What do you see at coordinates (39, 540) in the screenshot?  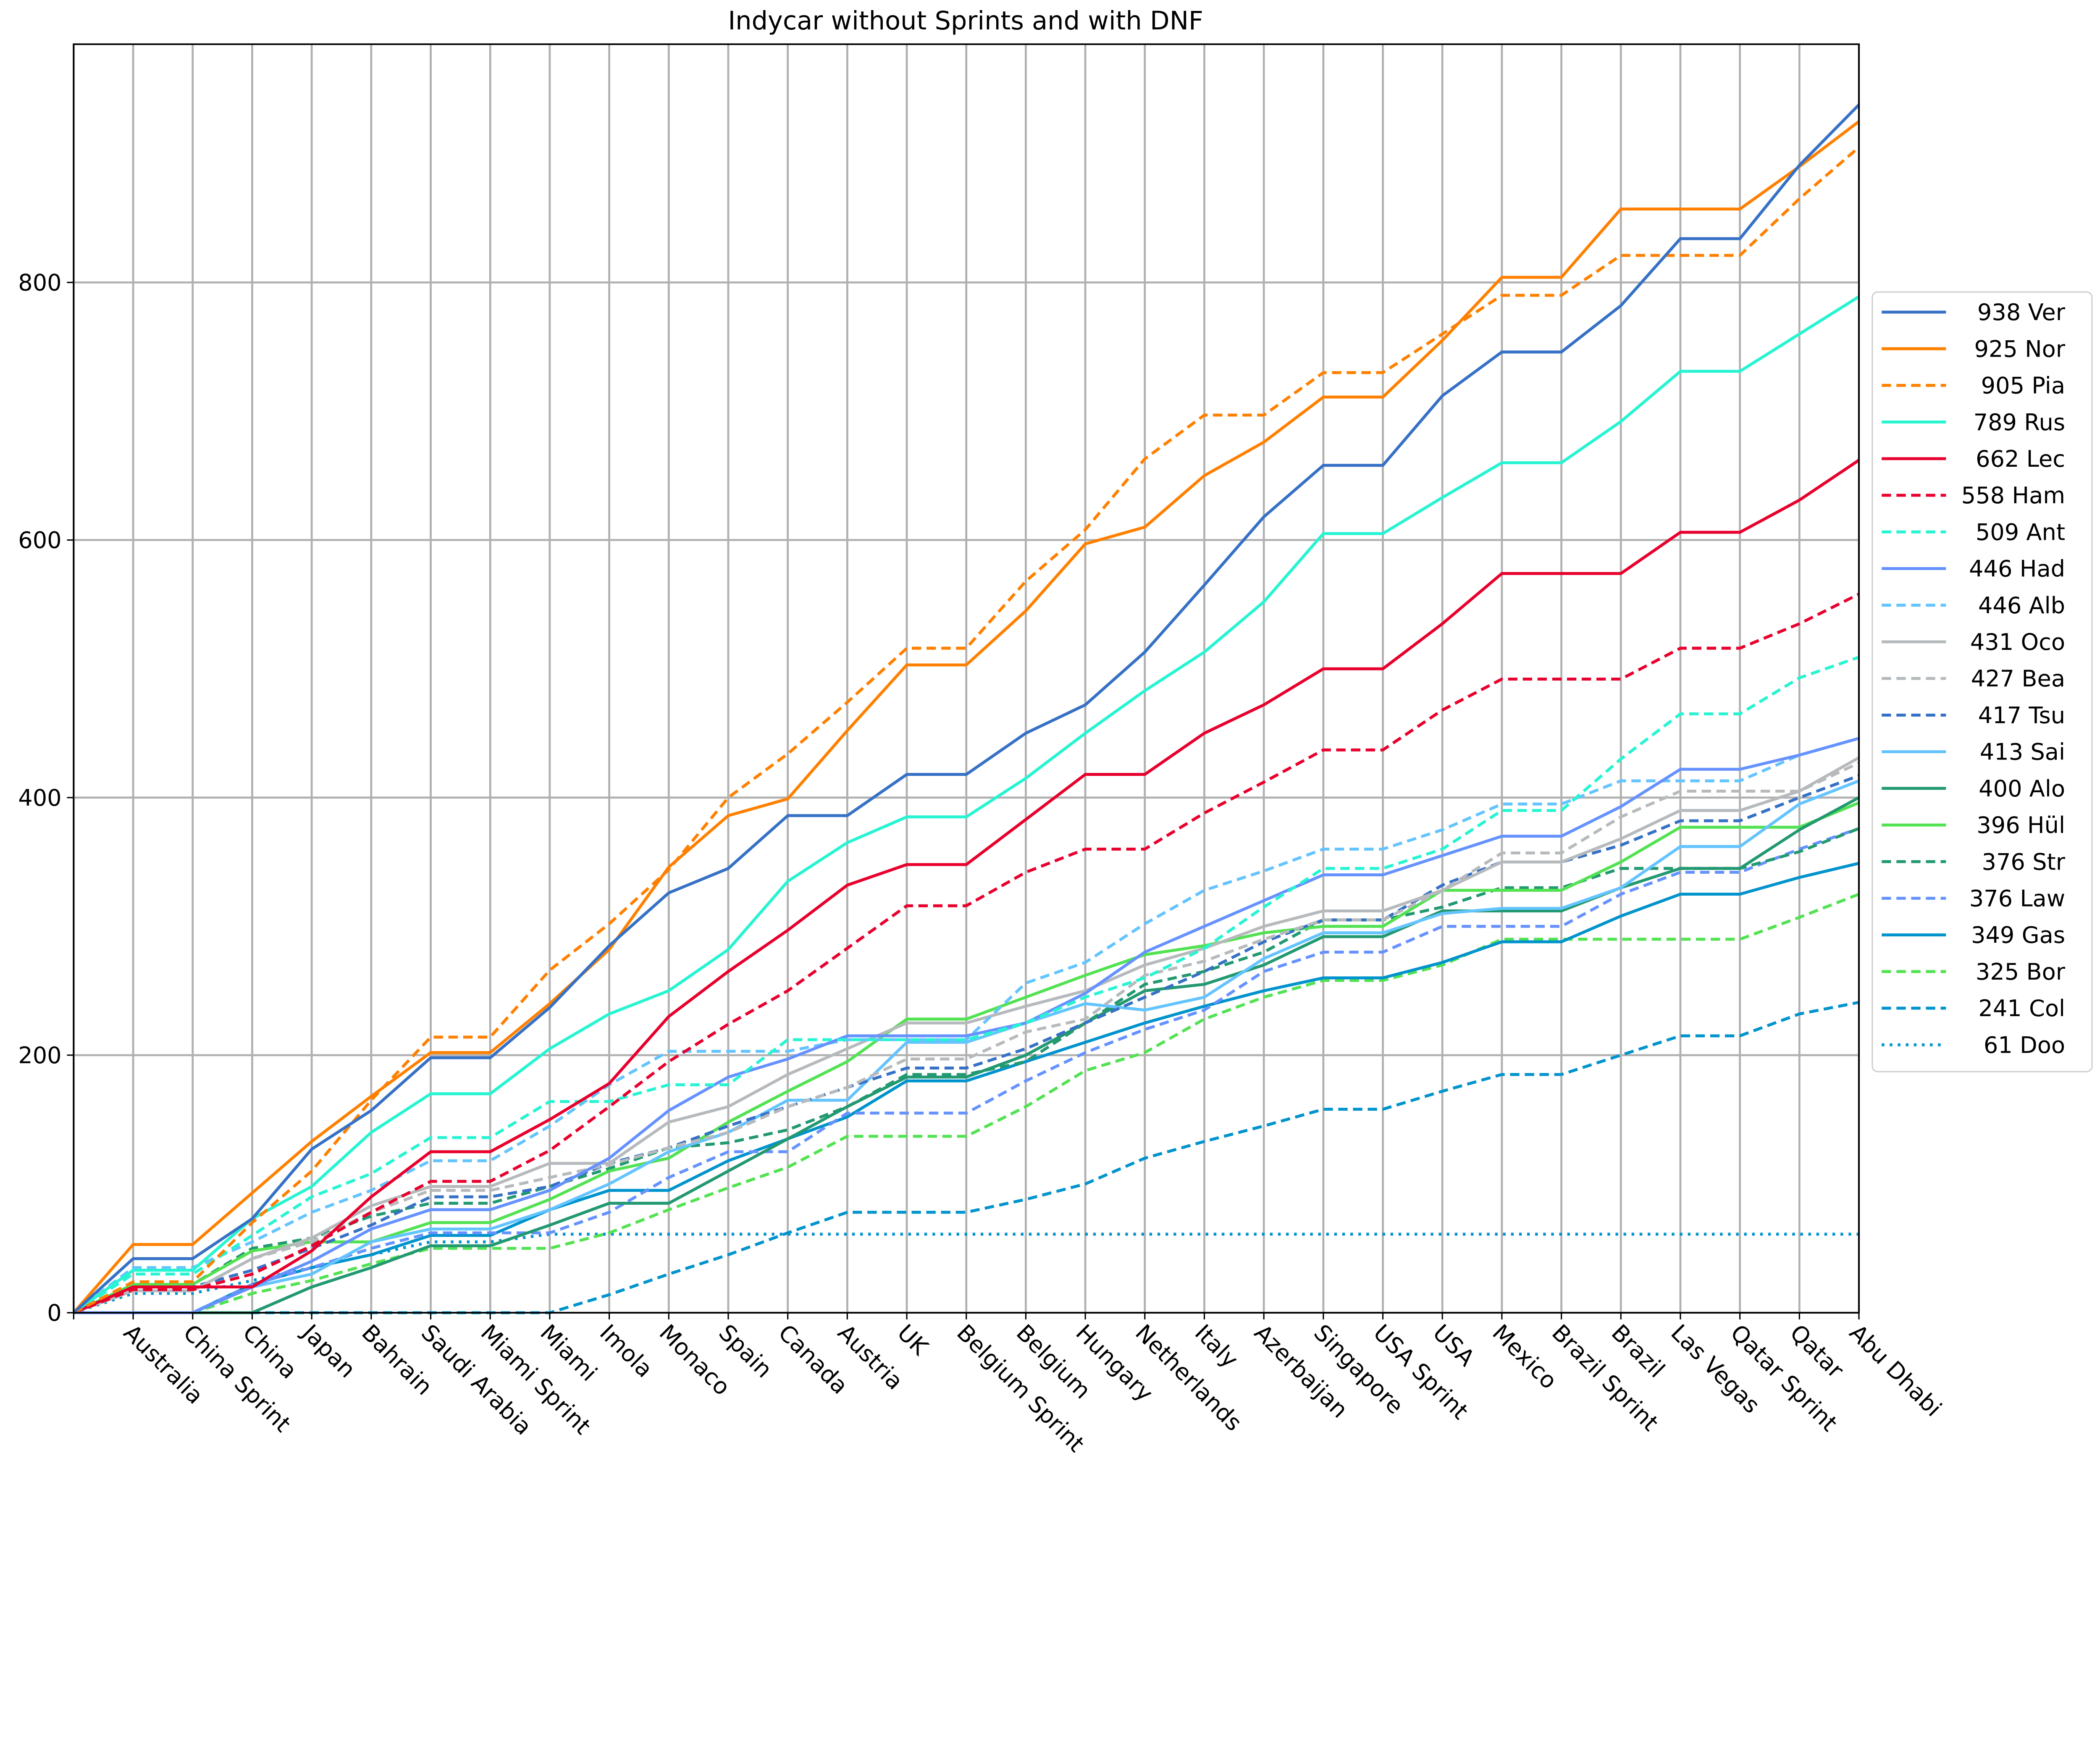 I see `y-tick-label: 600` at bounding box center [39, 540].